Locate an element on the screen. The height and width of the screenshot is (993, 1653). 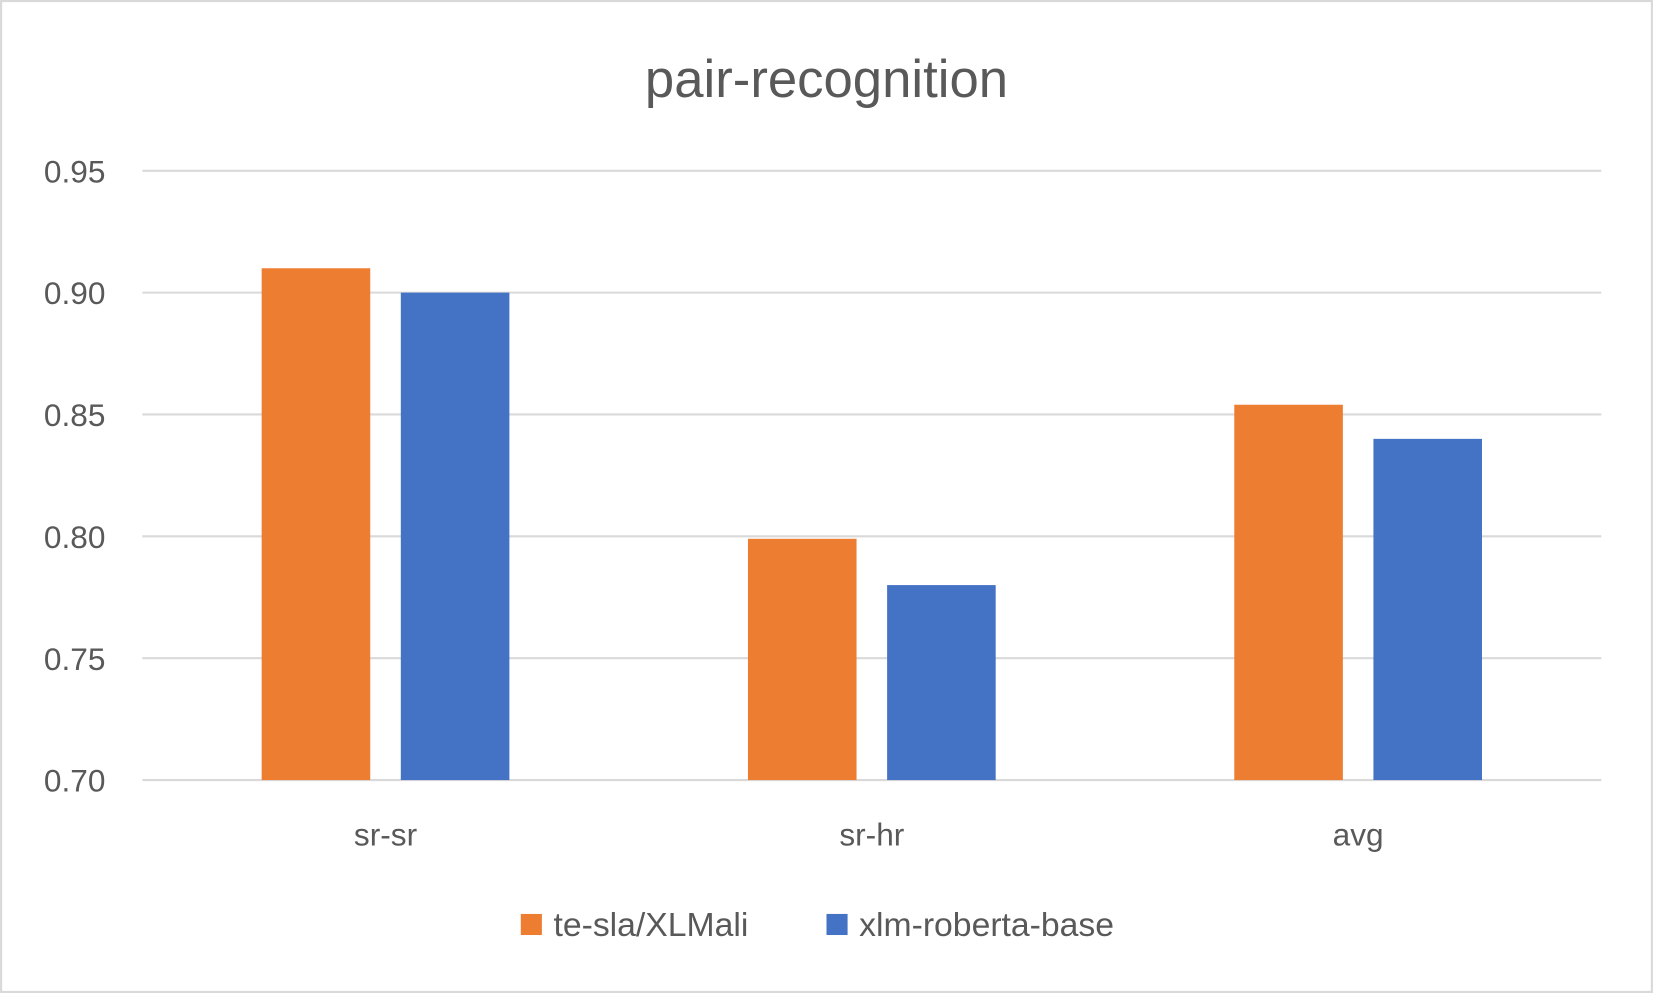
y-tick-label: 0.90 is located at coordinates (75, 293).